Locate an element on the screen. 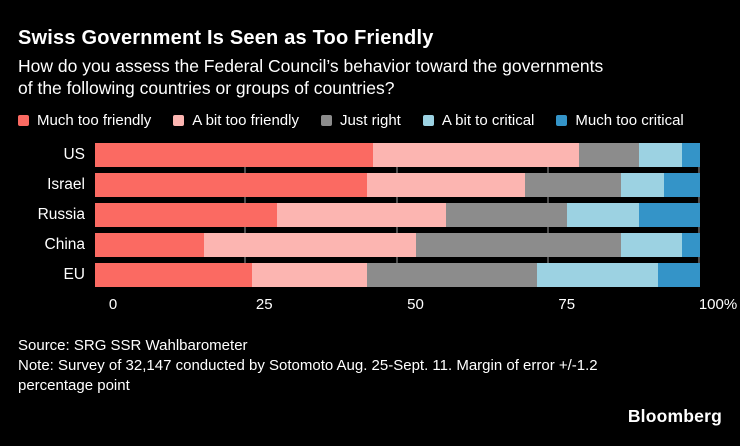 This screenshot has width=740, height=446. category-label: China is located at coordinates (65, 244).